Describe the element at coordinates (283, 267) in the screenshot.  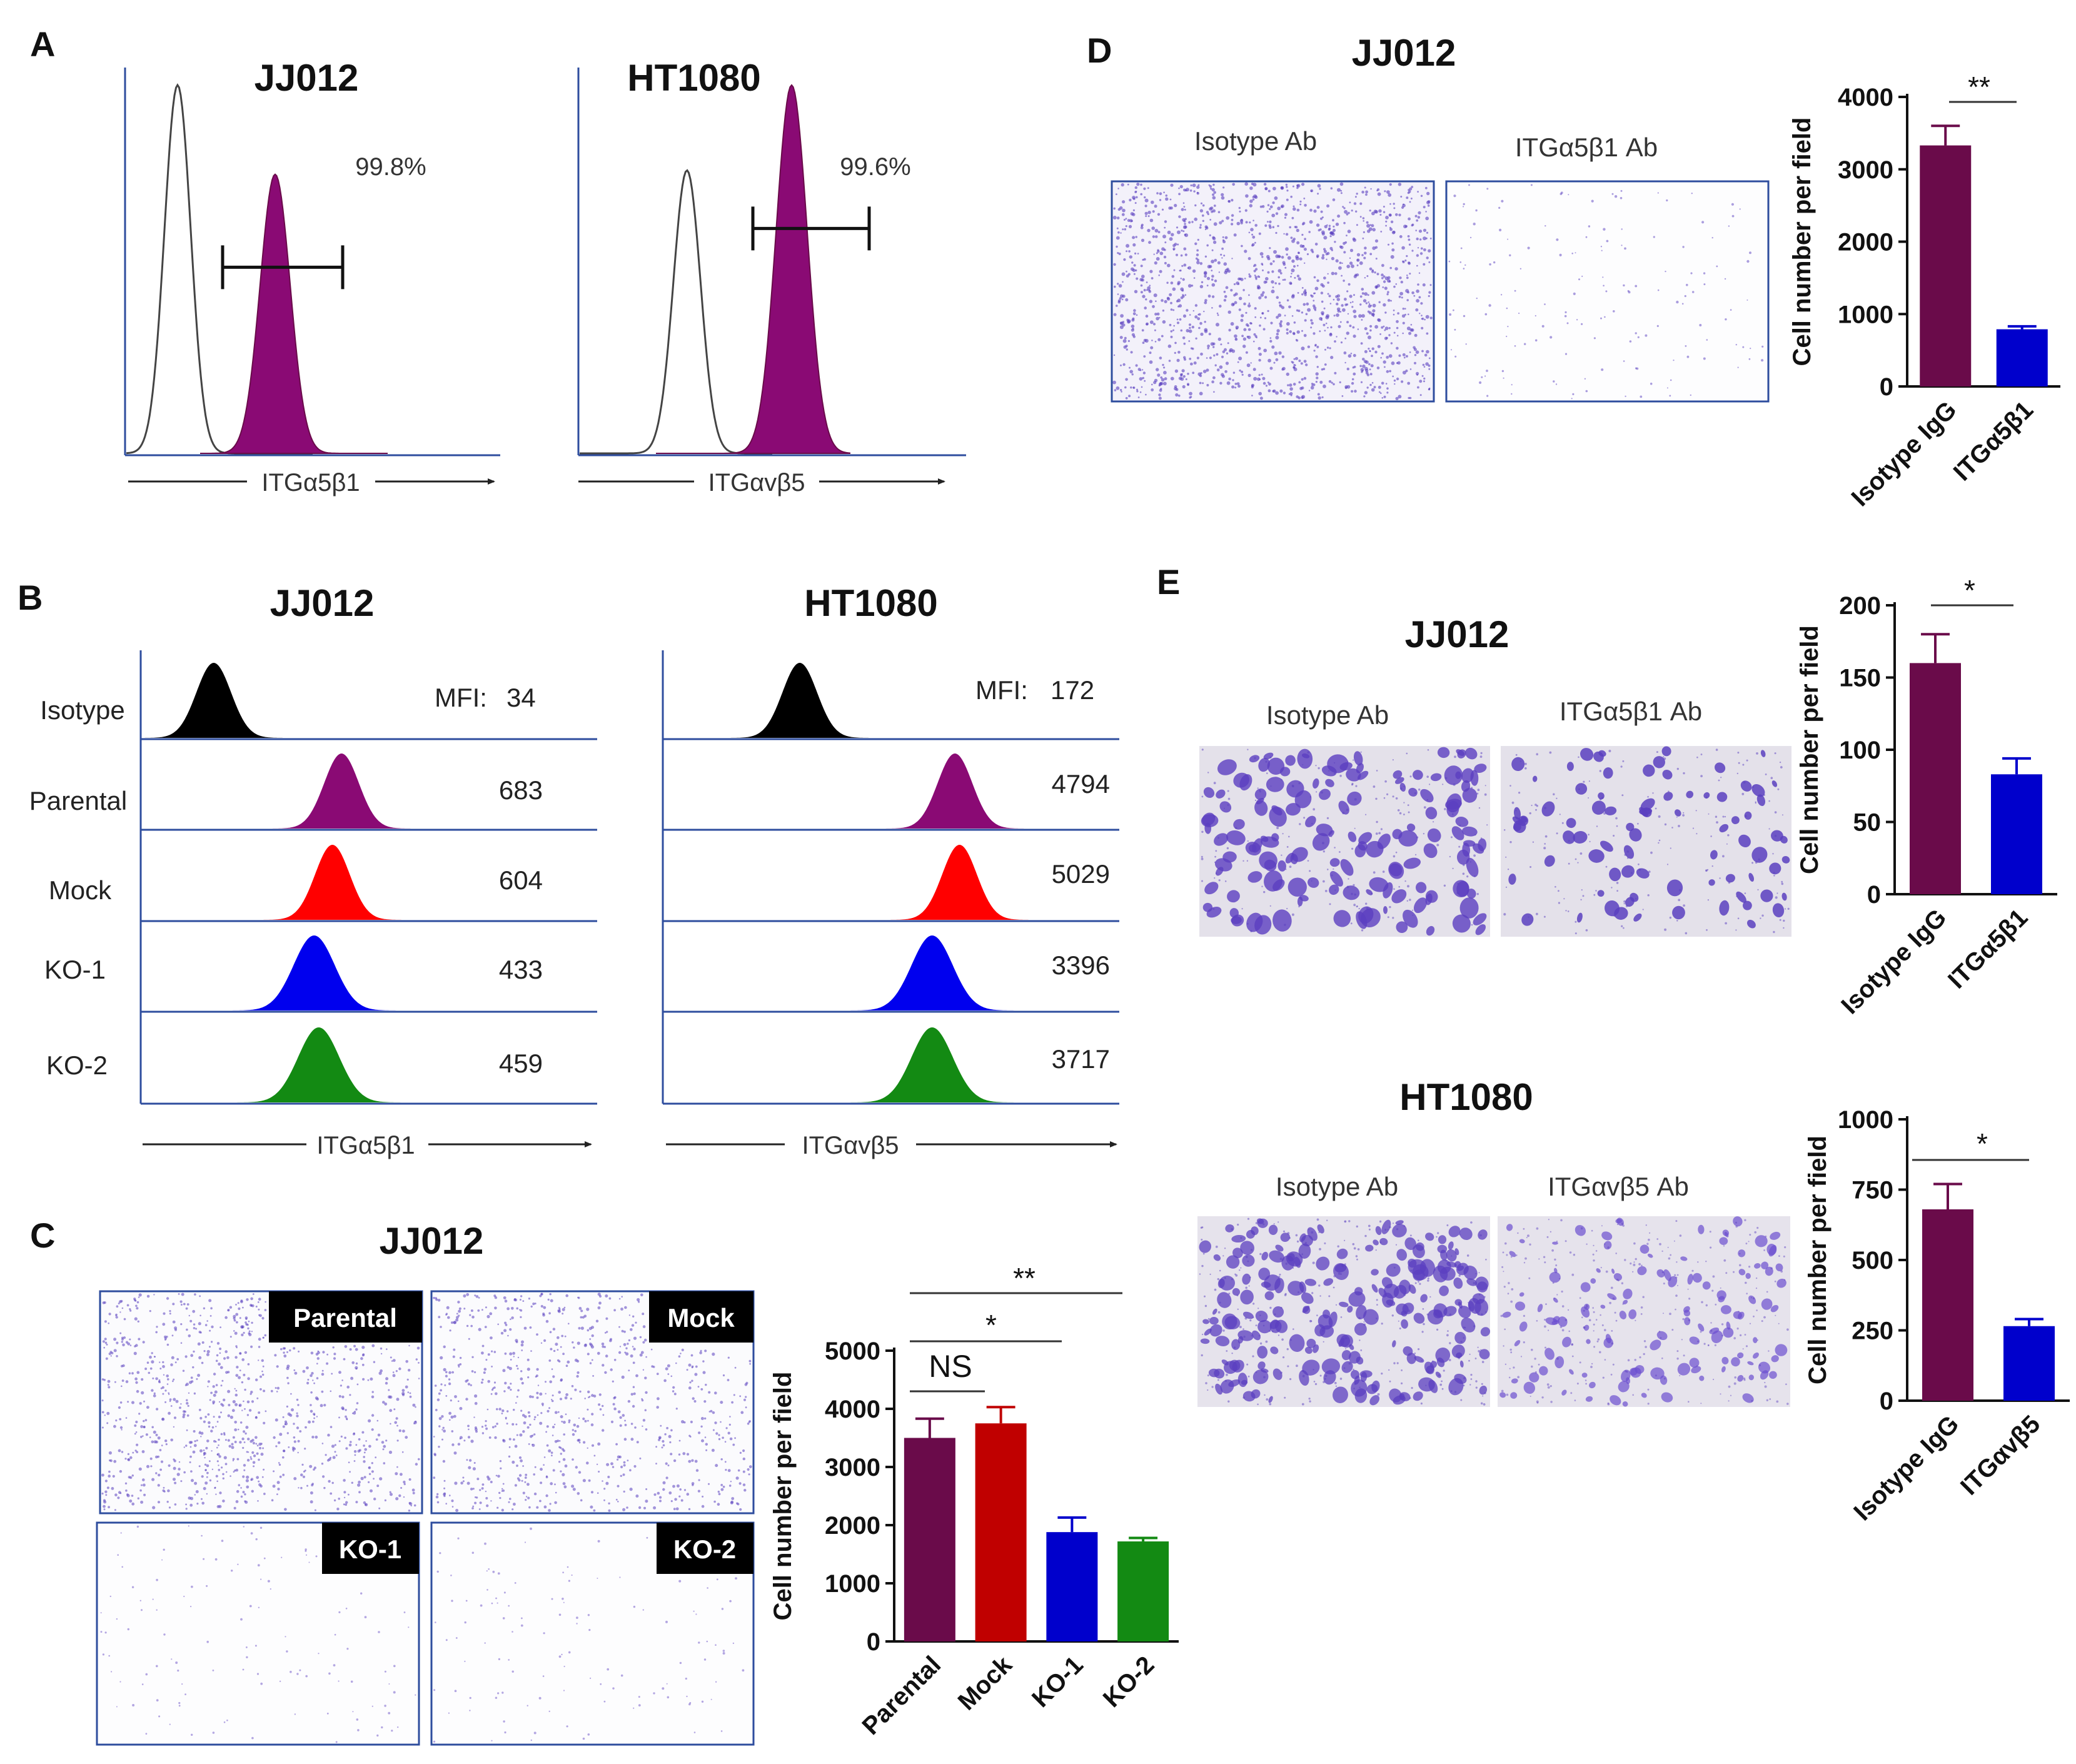
I see `gate-marker` at that location.